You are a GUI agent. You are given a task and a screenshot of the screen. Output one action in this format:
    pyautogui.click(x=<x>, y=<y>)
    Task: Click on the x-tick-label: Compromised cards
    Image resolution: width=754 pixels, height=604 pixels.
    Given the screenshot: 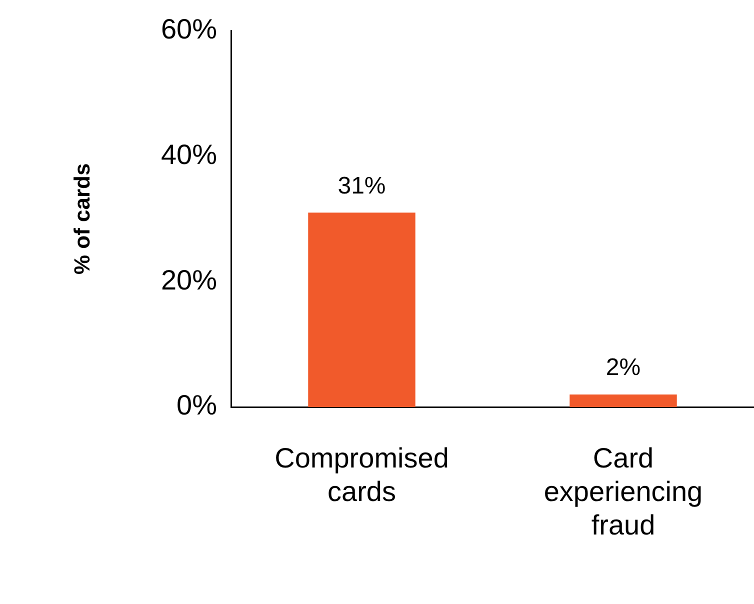 What is the action you would take?
    pyautogui.click(x=361, y=475)
    